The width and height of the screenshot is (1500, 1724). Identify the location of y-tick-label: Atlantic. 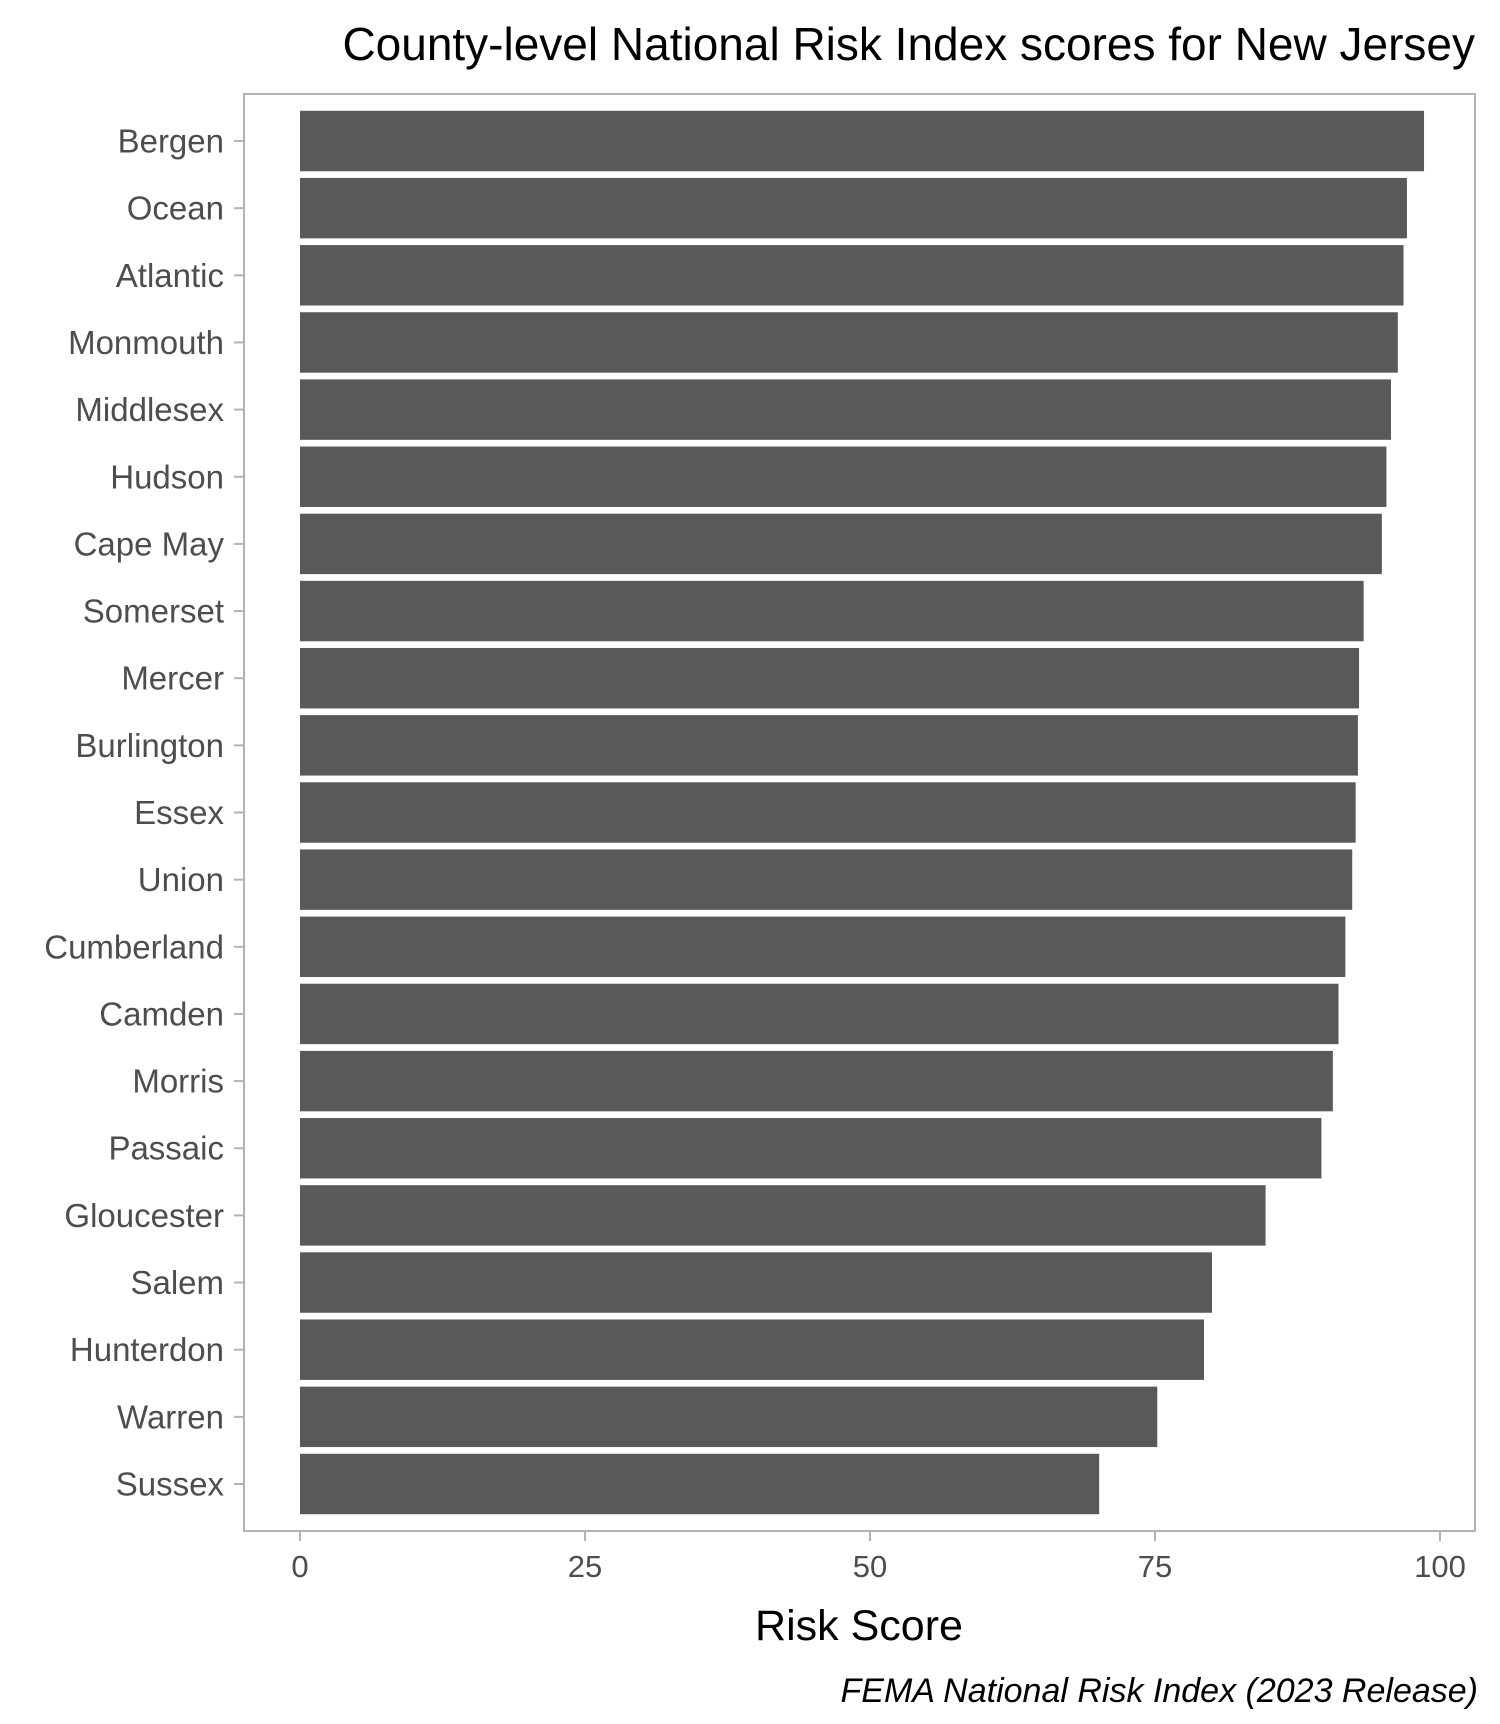
(170, 275).